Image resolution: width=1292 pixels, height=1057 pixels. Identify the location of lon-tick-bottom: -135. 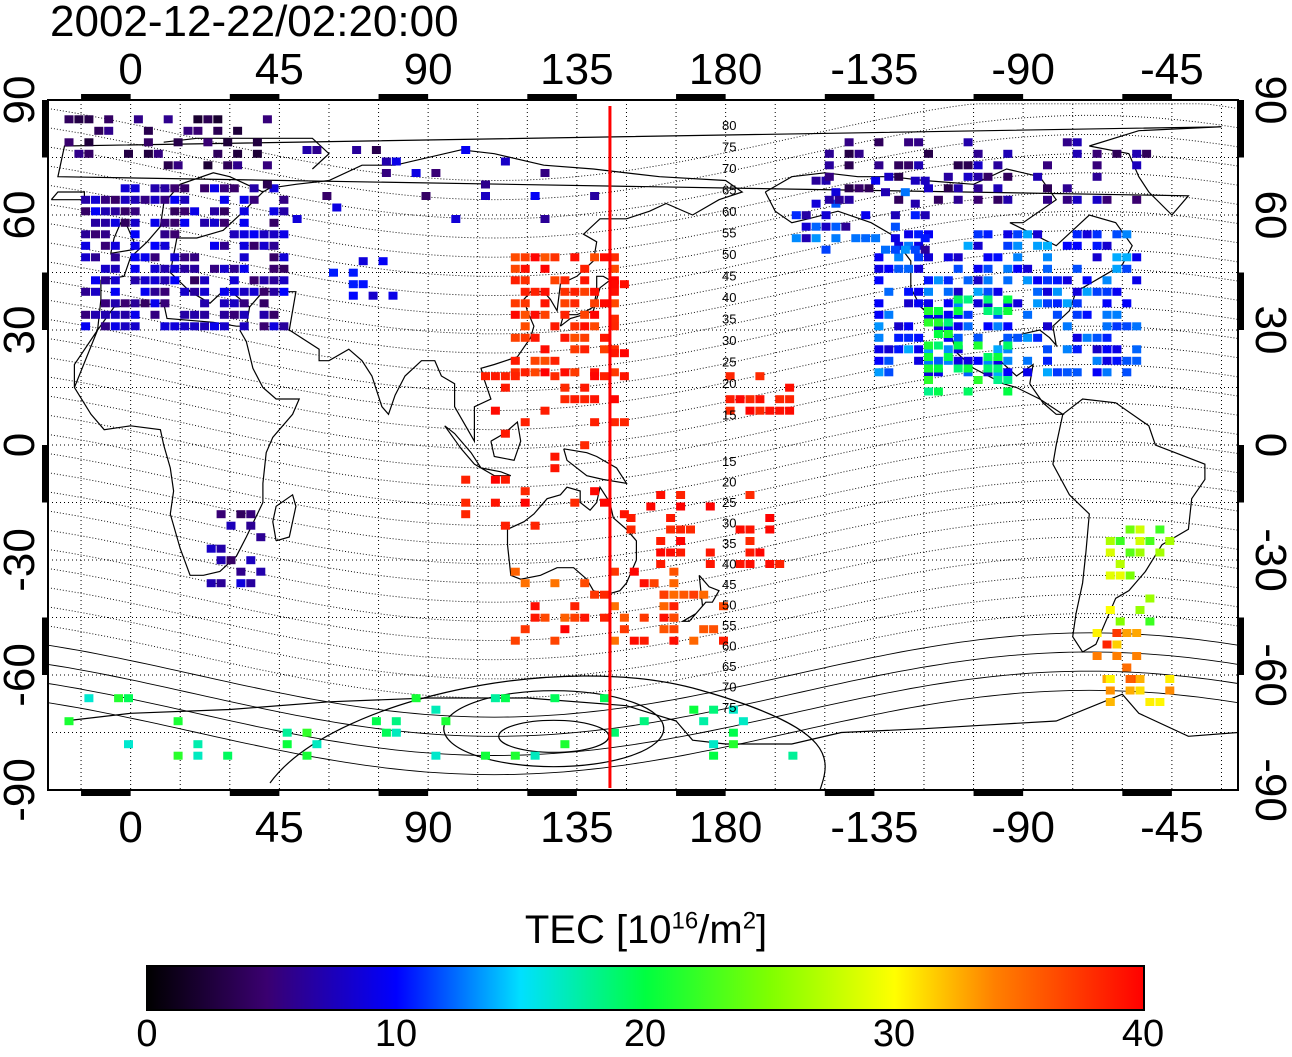
(874, 827).